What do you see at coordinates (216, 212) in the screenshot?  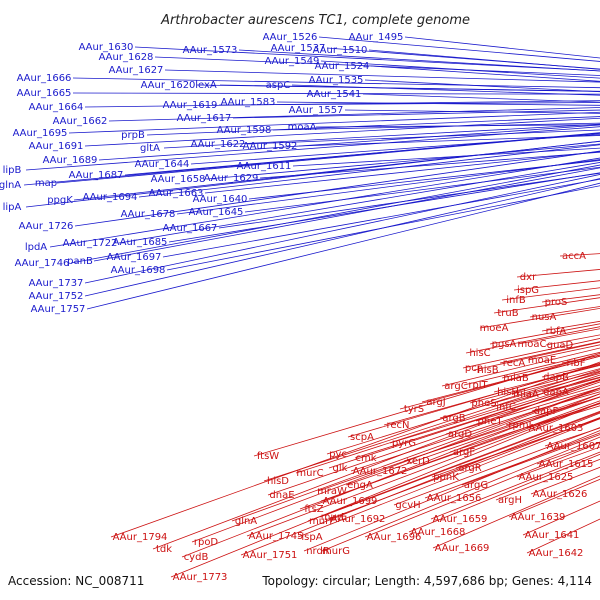 I see `forward-gene-label: AAur_1645` at bounding box center [216, 212].